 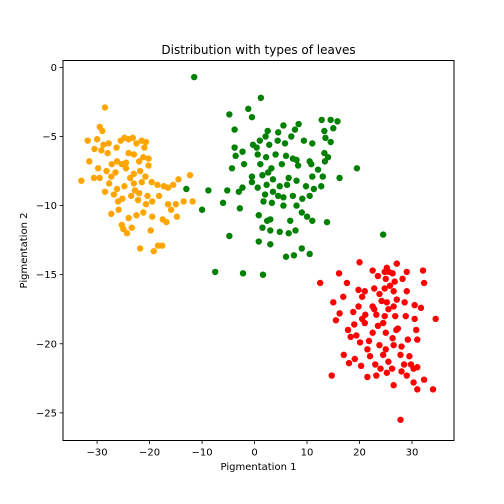 What do you see at coordinates (202, 453) in the screenshot?
I see `x-tick-label: −10` at bounding box center [202, 453].